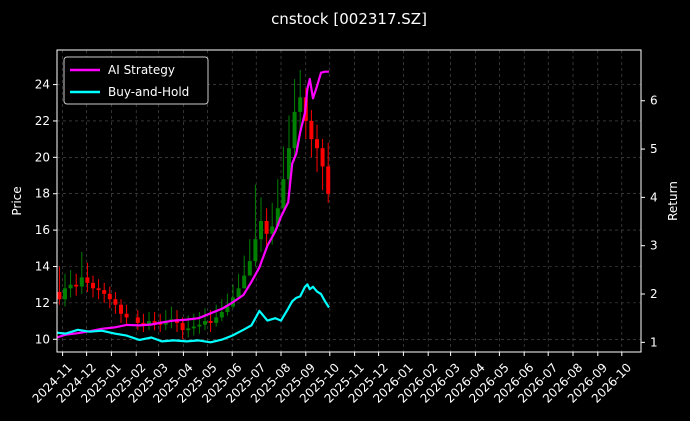 The image size is (690, 421). What do you see at coordinates (654, 294) in the screenshot?
I see `y2-tick-label: 2` at bounding box center [654, 294].